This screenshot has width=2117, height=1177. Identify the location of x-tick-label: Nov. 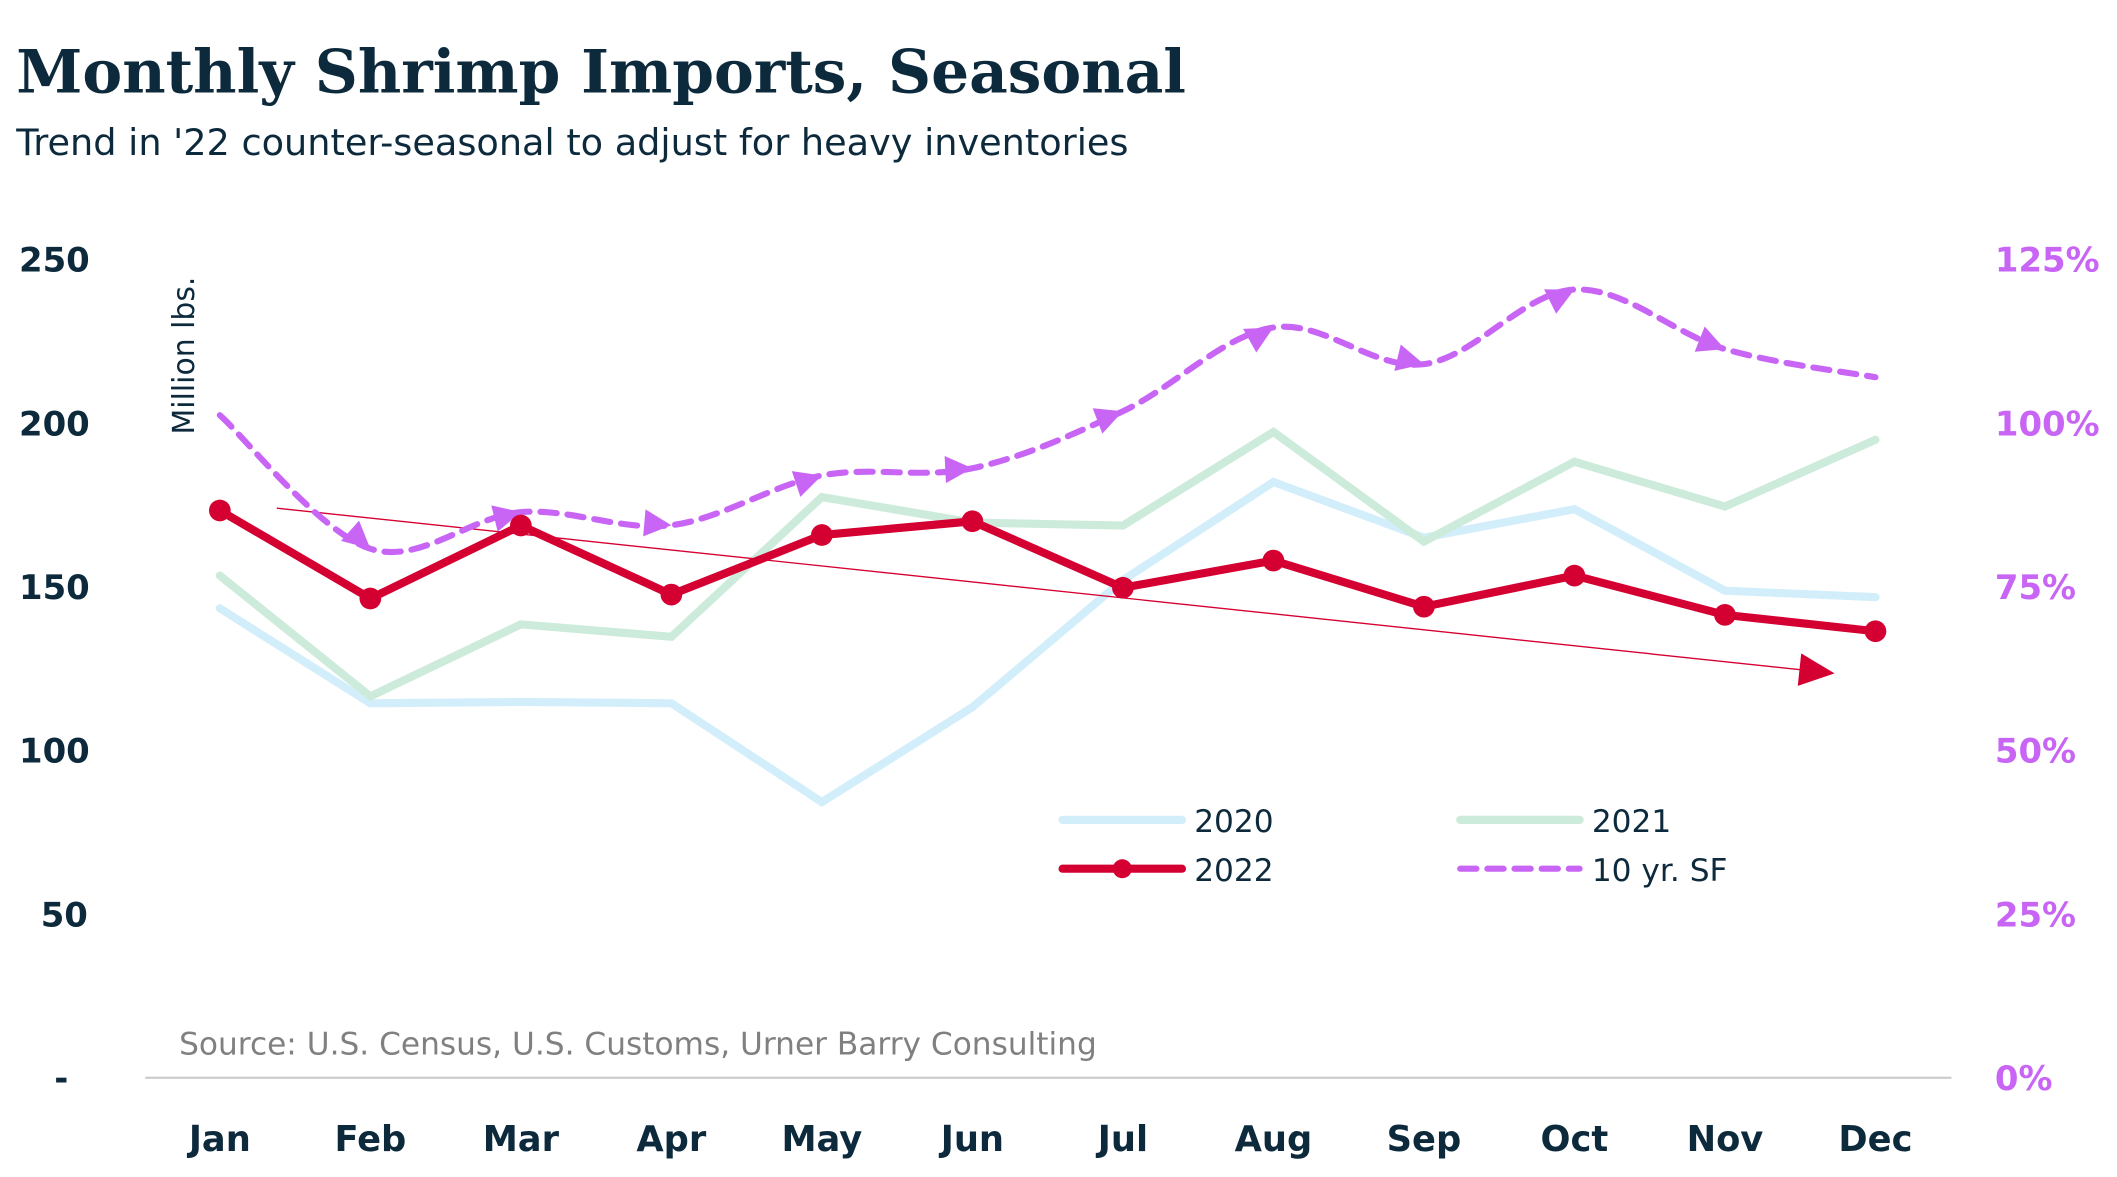
(1725, 1139).